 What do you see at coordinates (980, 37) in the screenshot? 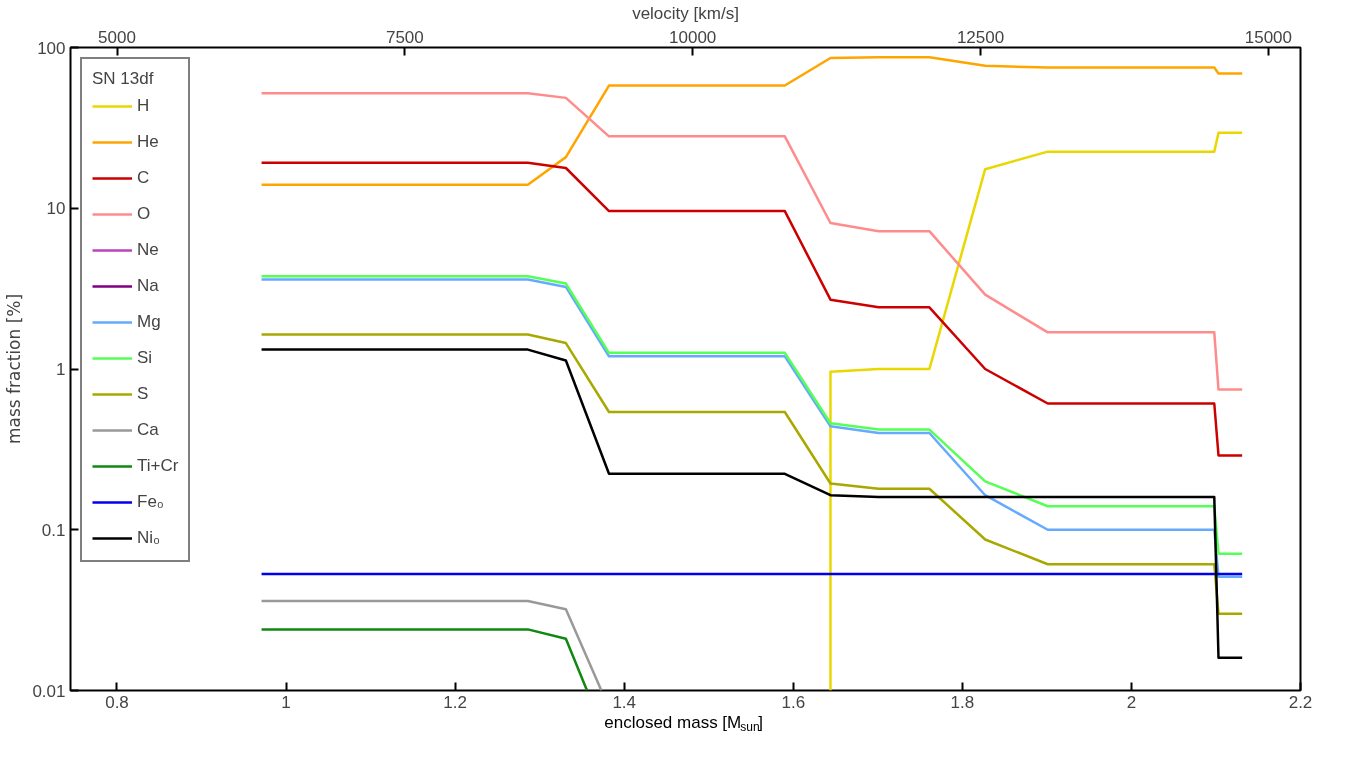
I see `x2-tick-label: 12500` at bounding box center [980, 37].